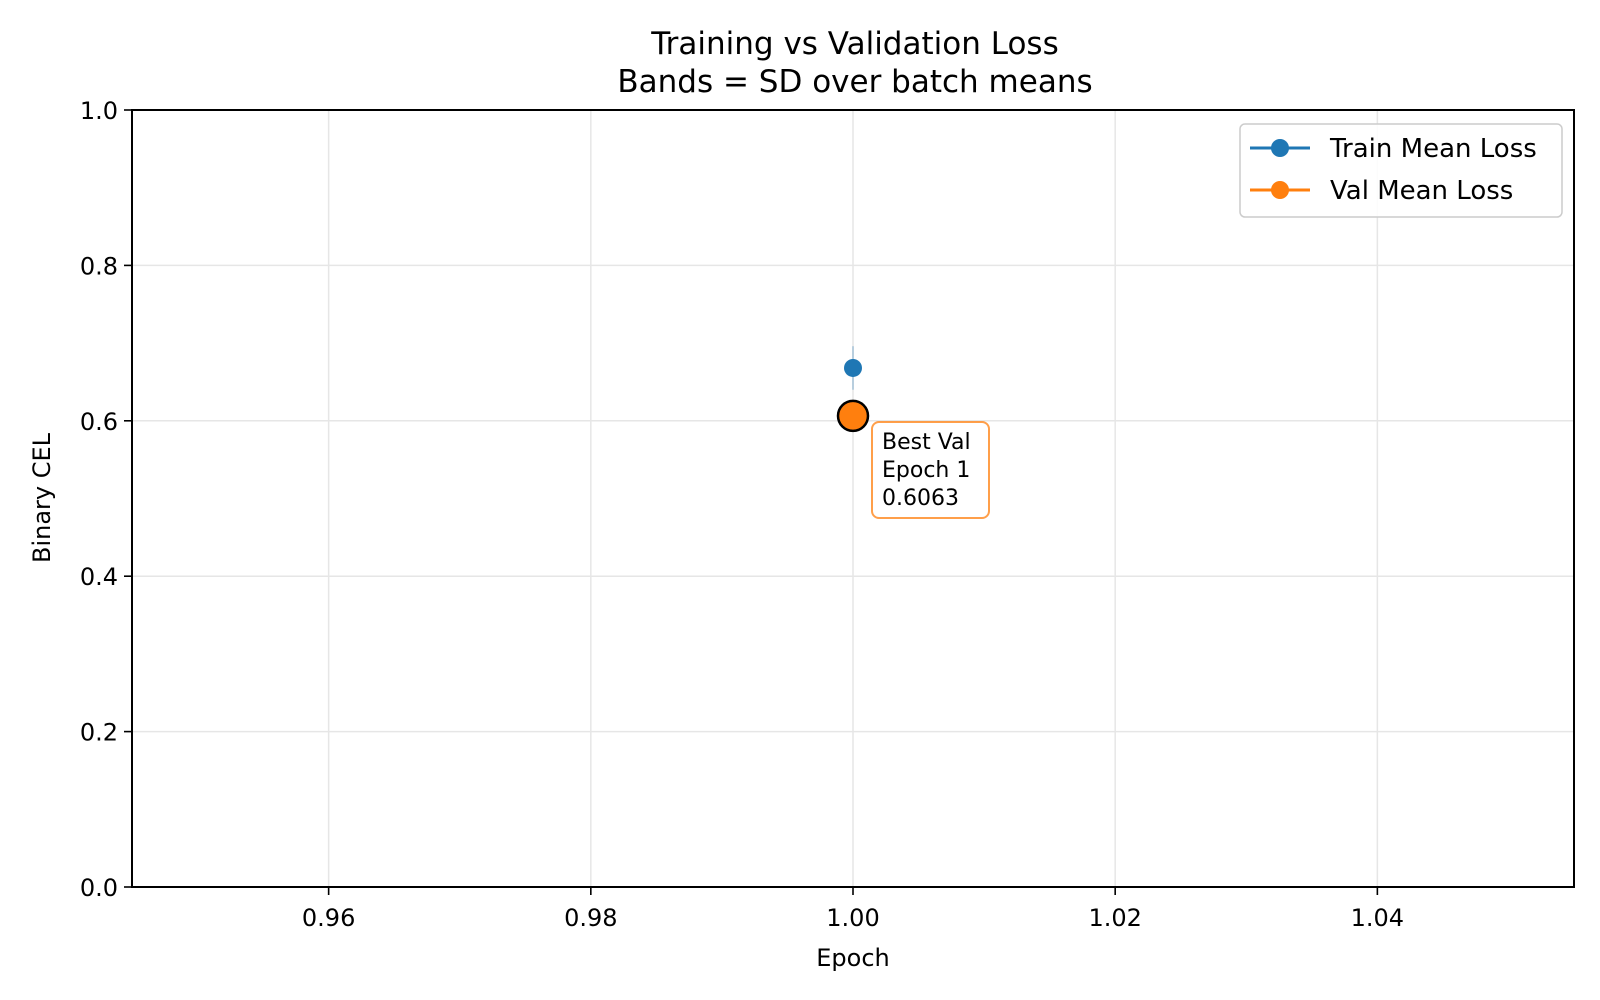 The image size is (1600, 1000). I want to click on x-tick-label: 1.02, so click(1114, 918).